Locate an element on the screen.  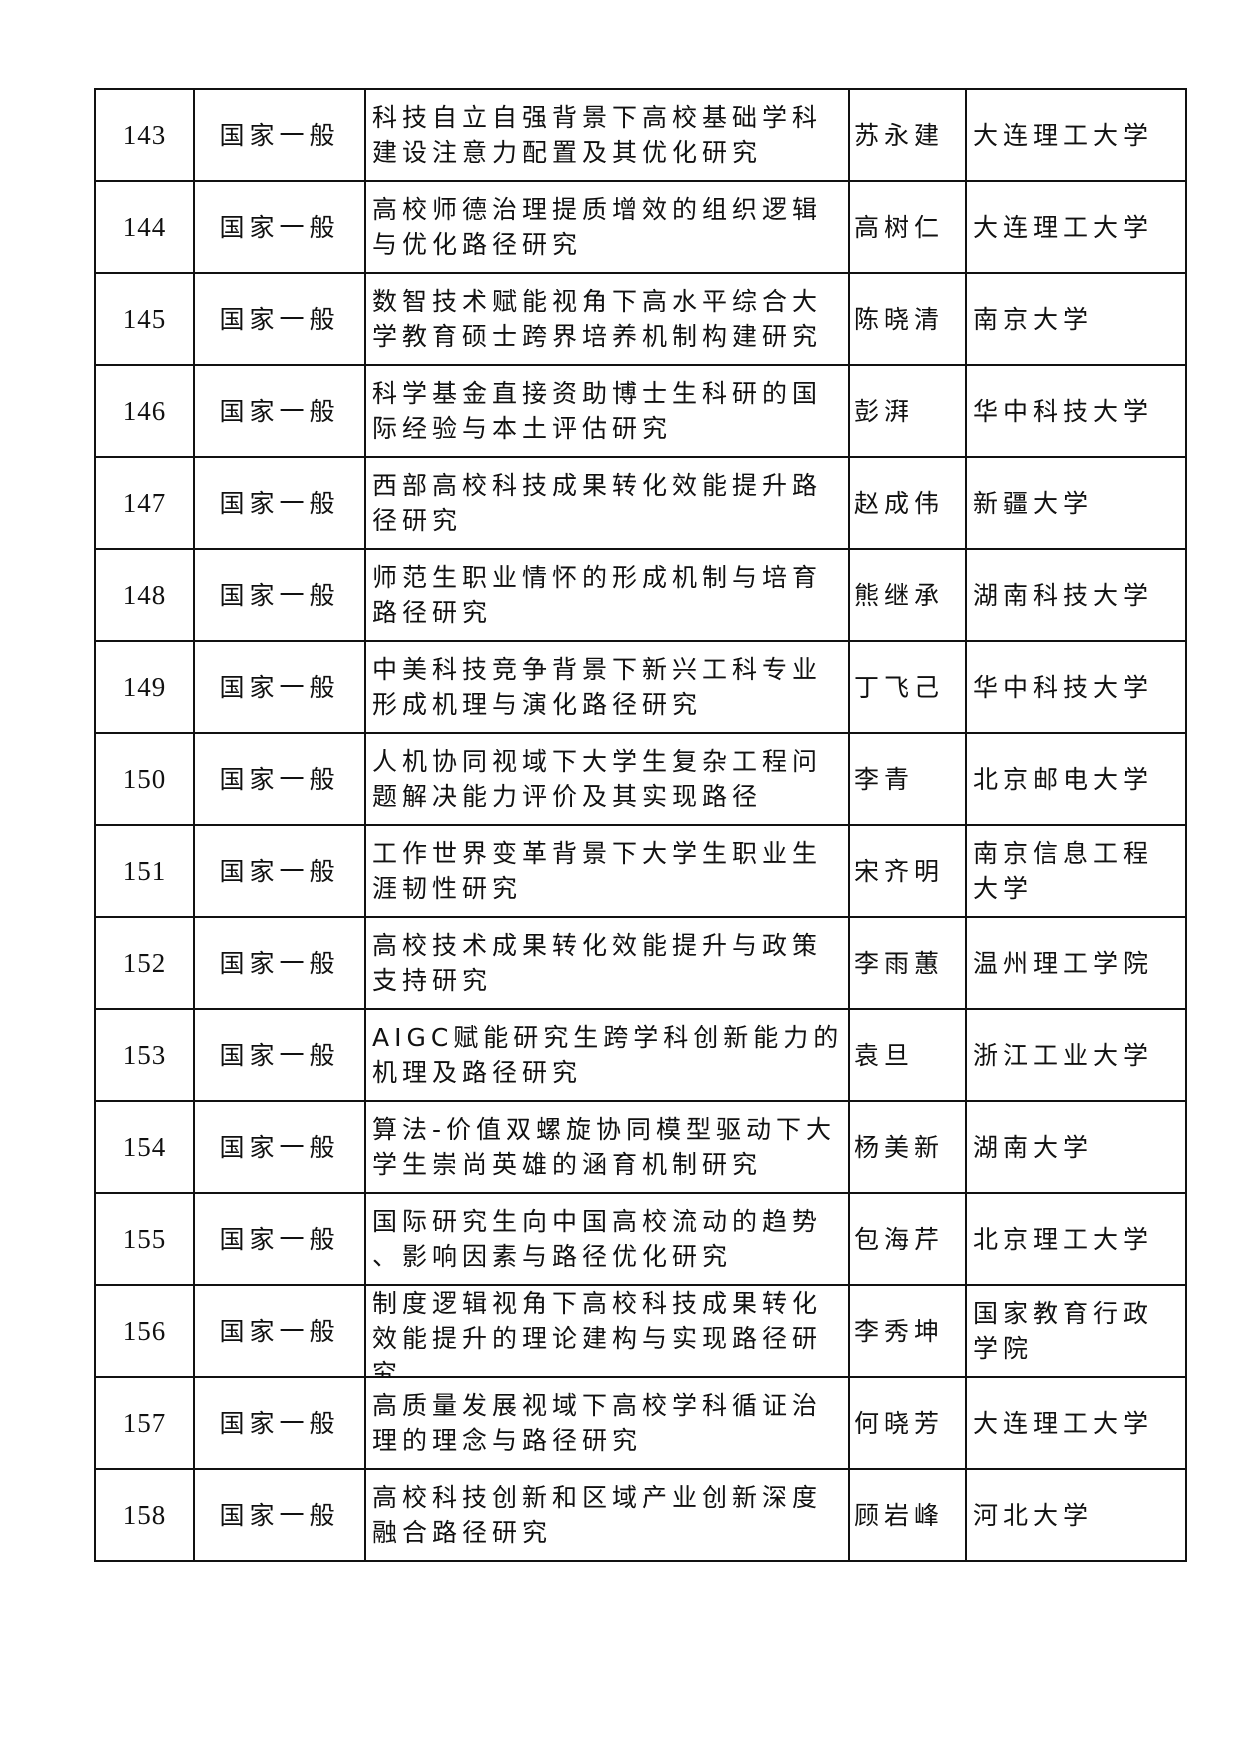
project-title-text: 高校师德治理提质增效的组织逻辑 与优化路径研究 is located at coordinates (609, 227).